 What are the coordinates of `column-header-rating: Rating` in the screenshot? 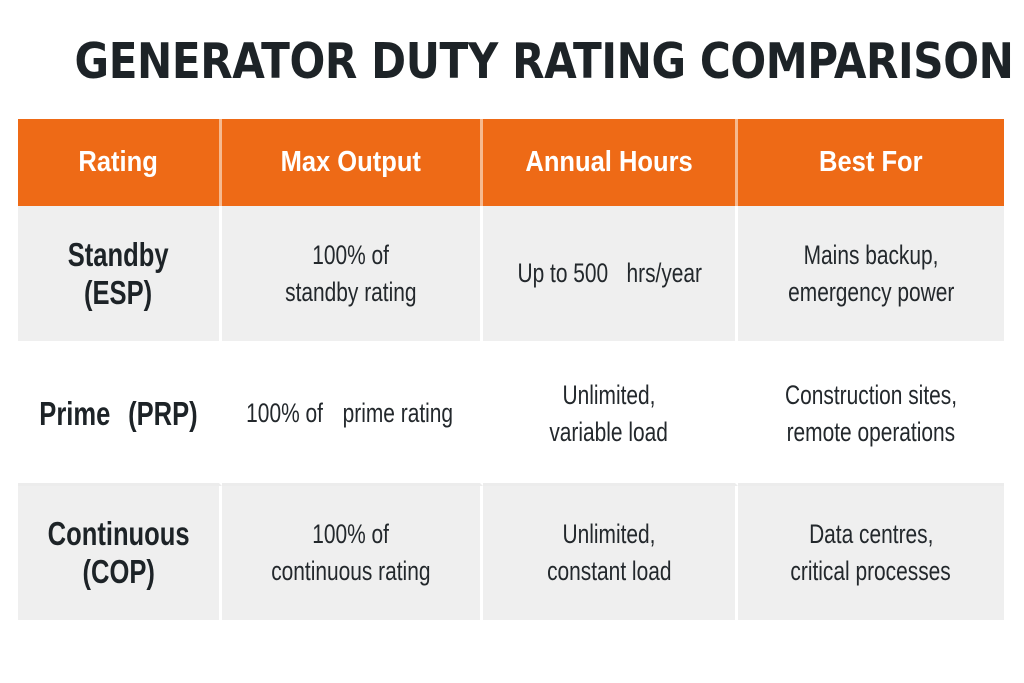 It's located at (120, 162).